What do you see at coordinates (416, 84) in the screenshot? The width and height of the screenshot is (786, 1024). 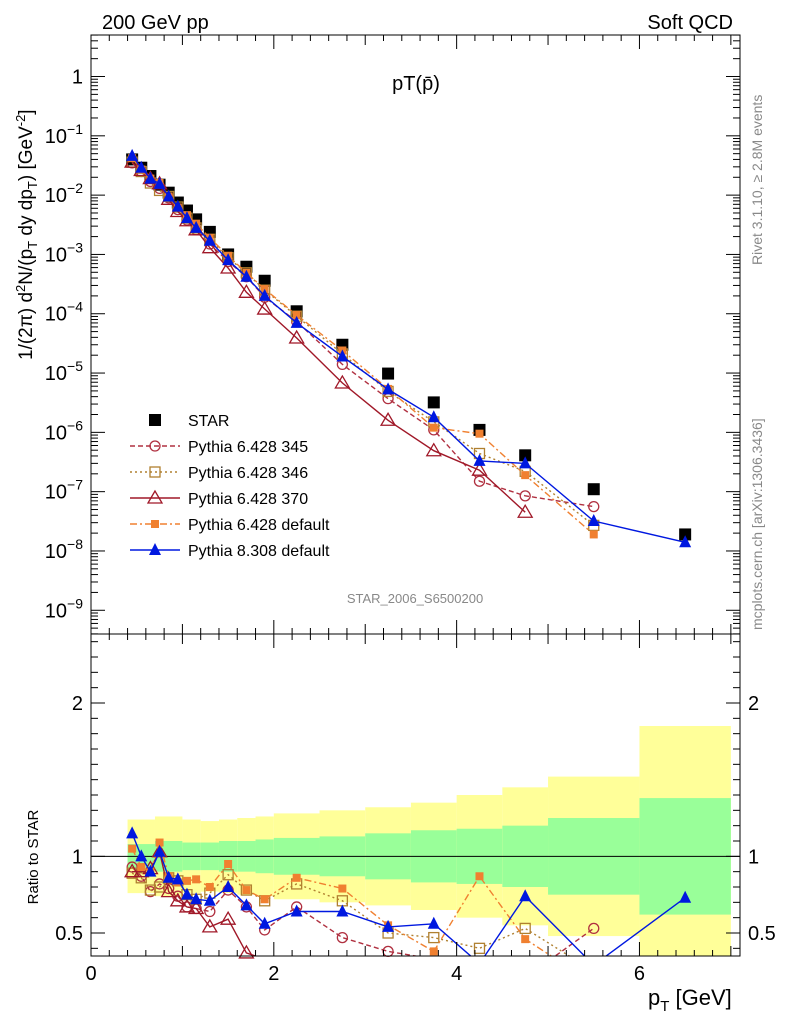 I see `plot-title: pT(p̄)` at bounding box center [416, 84].